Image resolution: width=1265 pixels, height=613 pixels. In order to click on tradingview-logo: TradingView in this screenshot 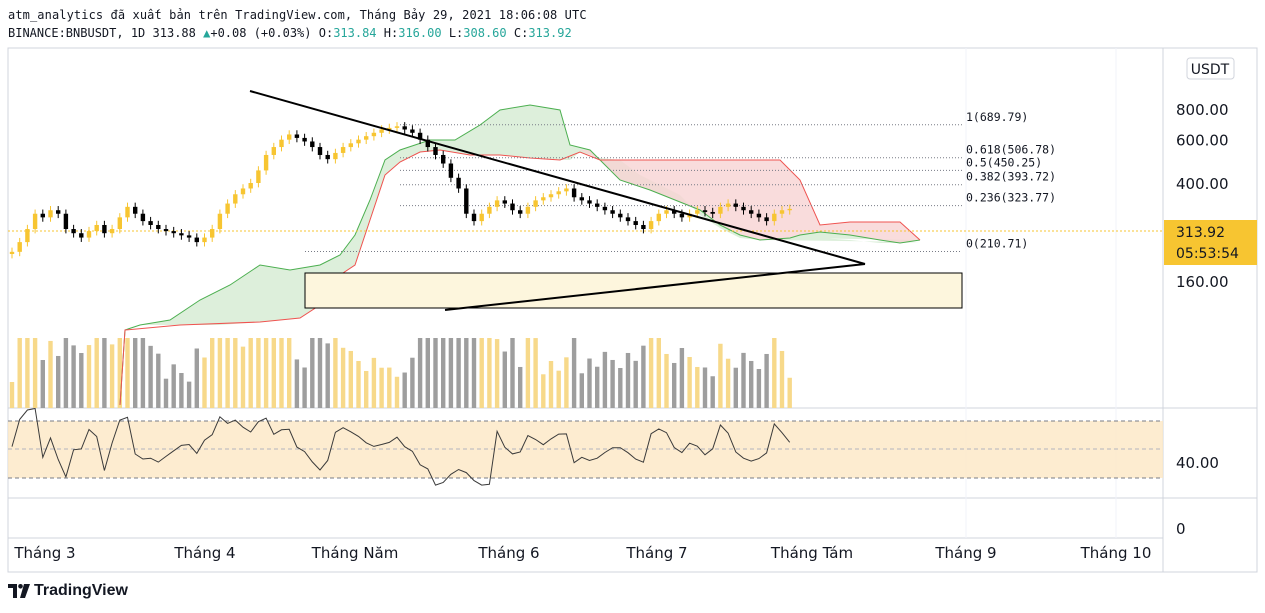, I will do `click(68, 591)`.